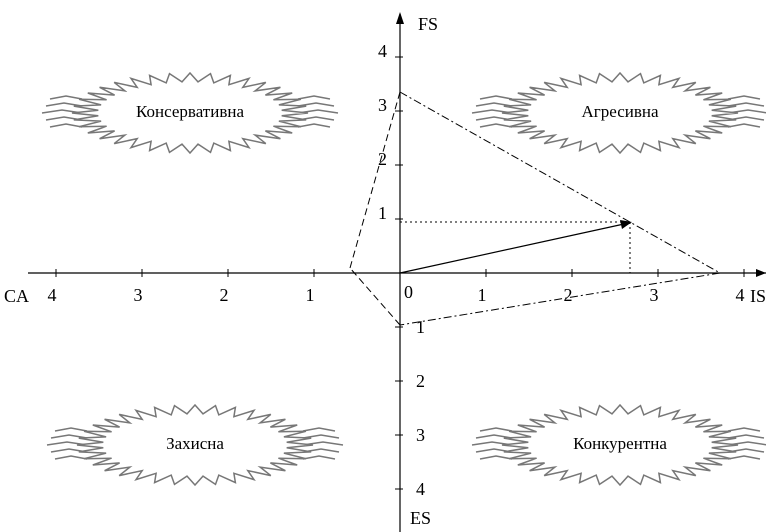 This screenshot has width=766, height=532. I want to click on quadrant-burst: Захисна, so click(195, 445).